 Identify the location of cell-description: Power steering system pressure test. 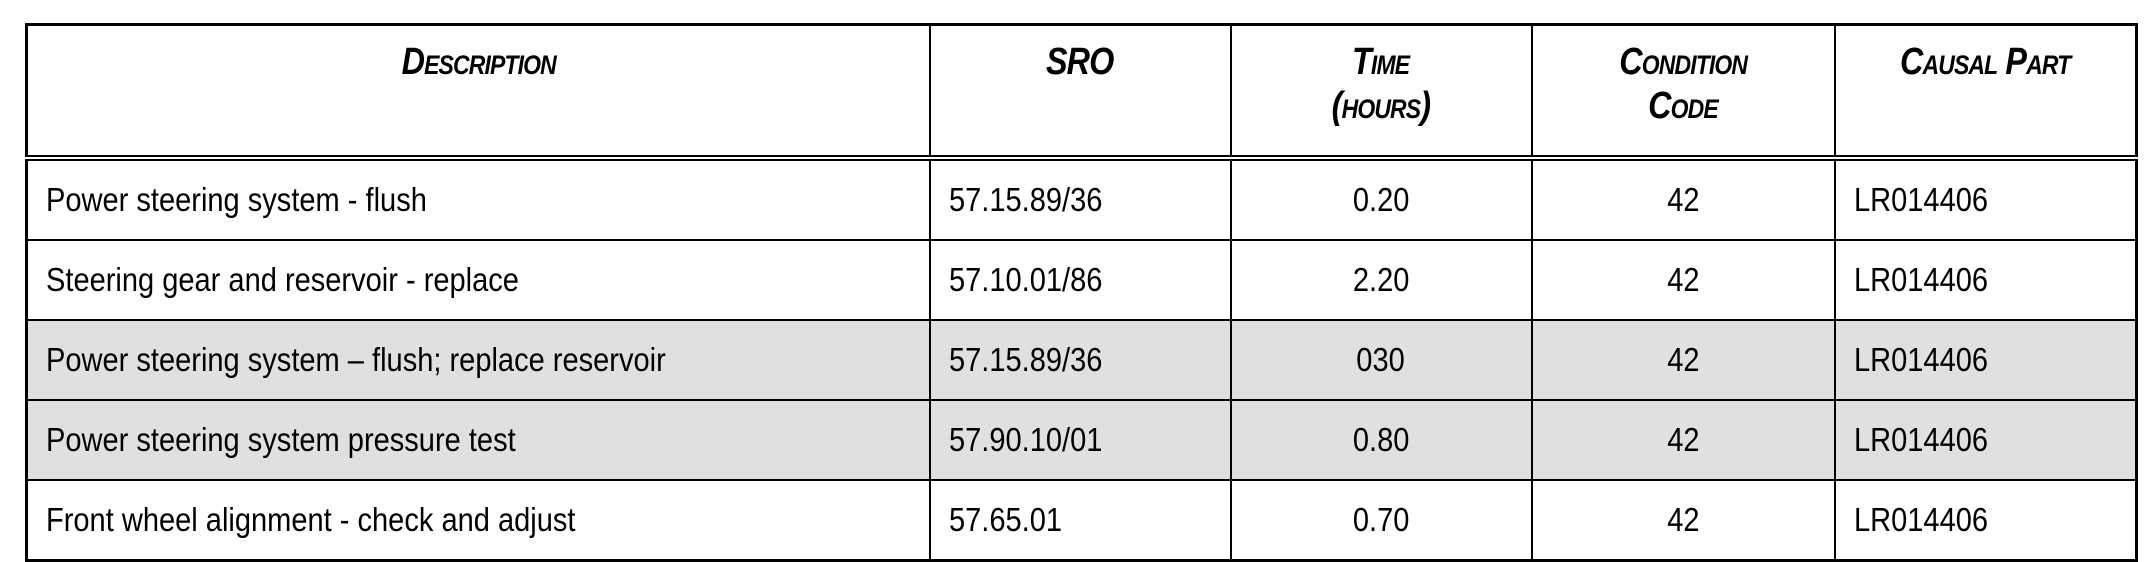
(478, 440).